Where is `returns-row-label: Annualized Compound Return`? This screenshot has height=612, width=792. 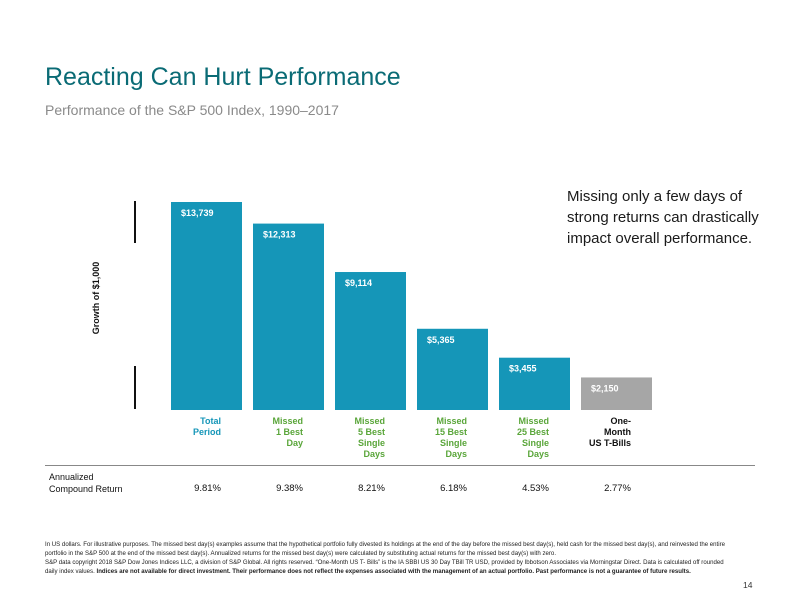
returns-row-label: Annualized Compound Return is located at coordinates (86, 483).